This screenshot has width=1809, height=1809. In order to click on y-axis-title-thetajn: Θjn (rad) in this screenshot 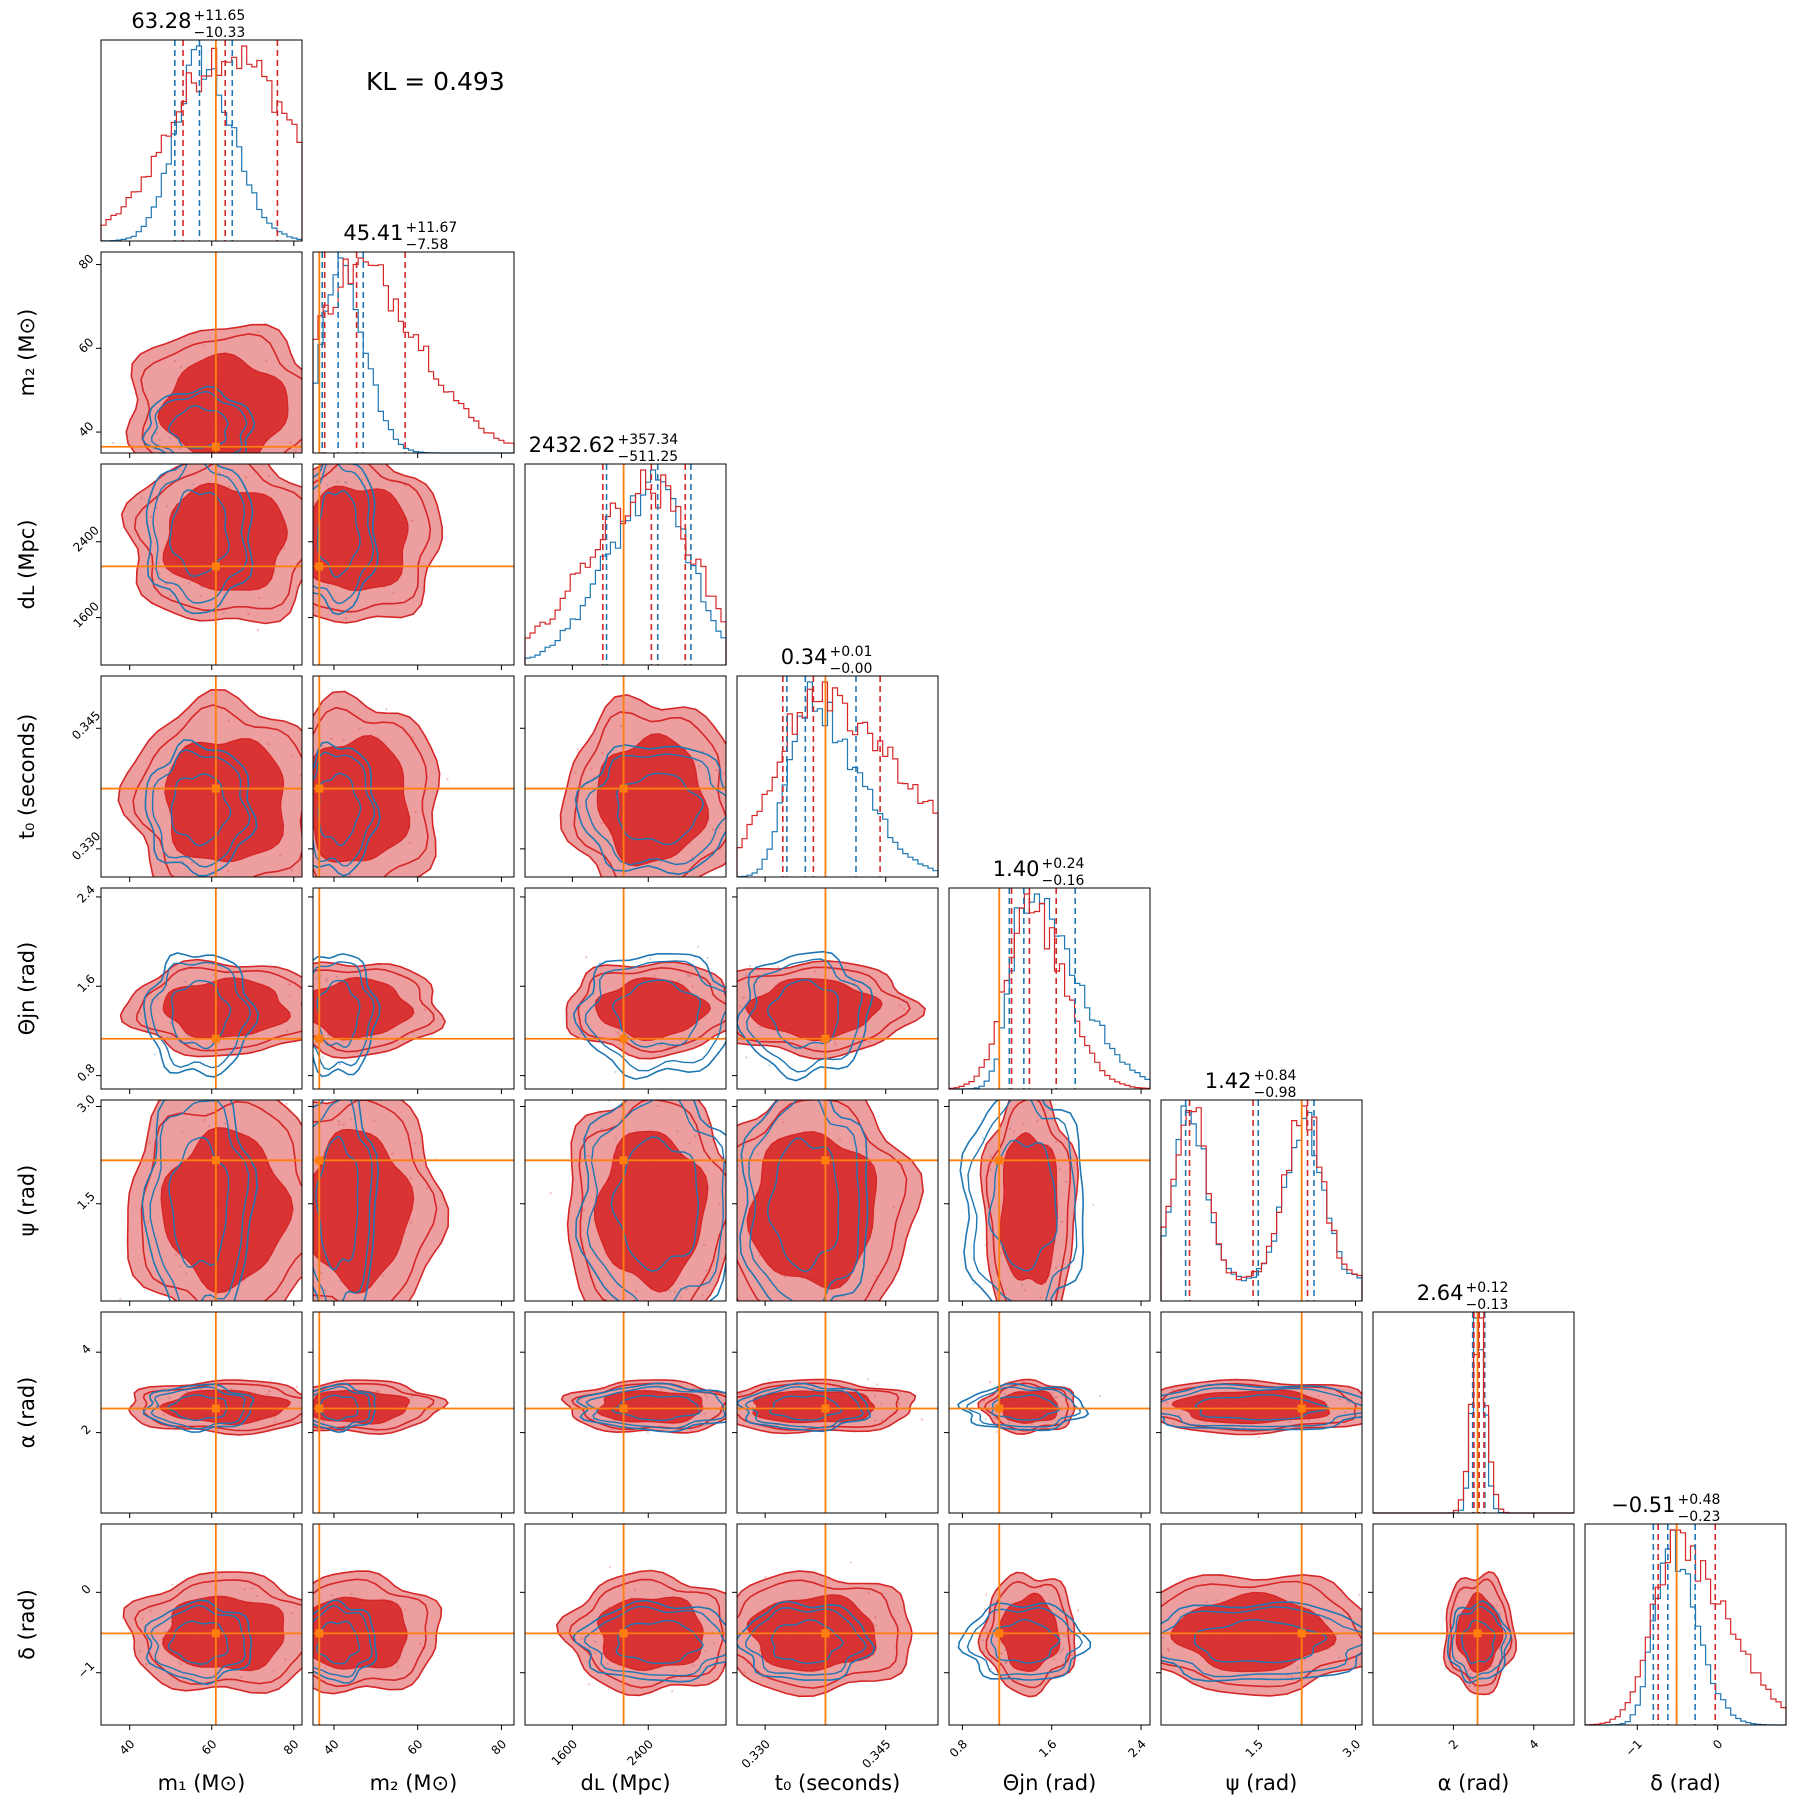, I will do `click(27, 989)`.